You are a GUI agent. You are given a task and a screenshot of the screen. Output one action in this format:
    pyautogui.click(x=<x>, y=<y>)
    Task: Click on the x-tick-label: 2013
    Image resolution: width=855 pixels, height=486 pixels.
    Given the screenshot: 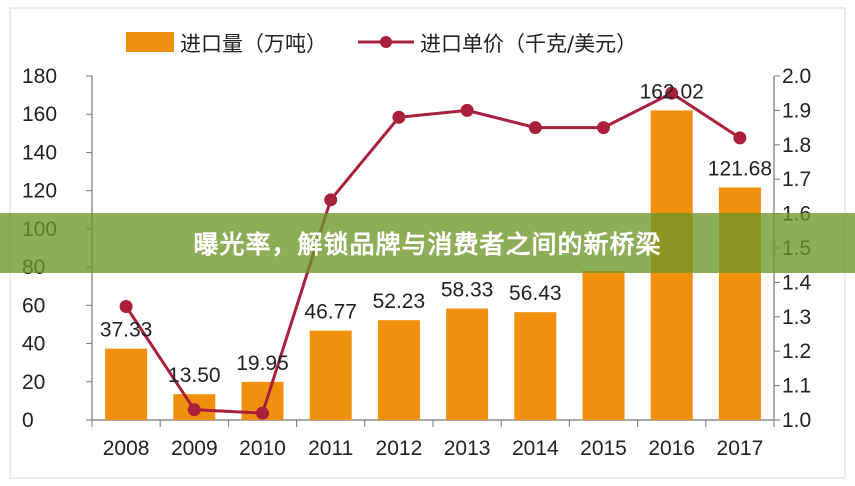 What is the action you would take?
    pyautogui.click(x=467, y=448)
    